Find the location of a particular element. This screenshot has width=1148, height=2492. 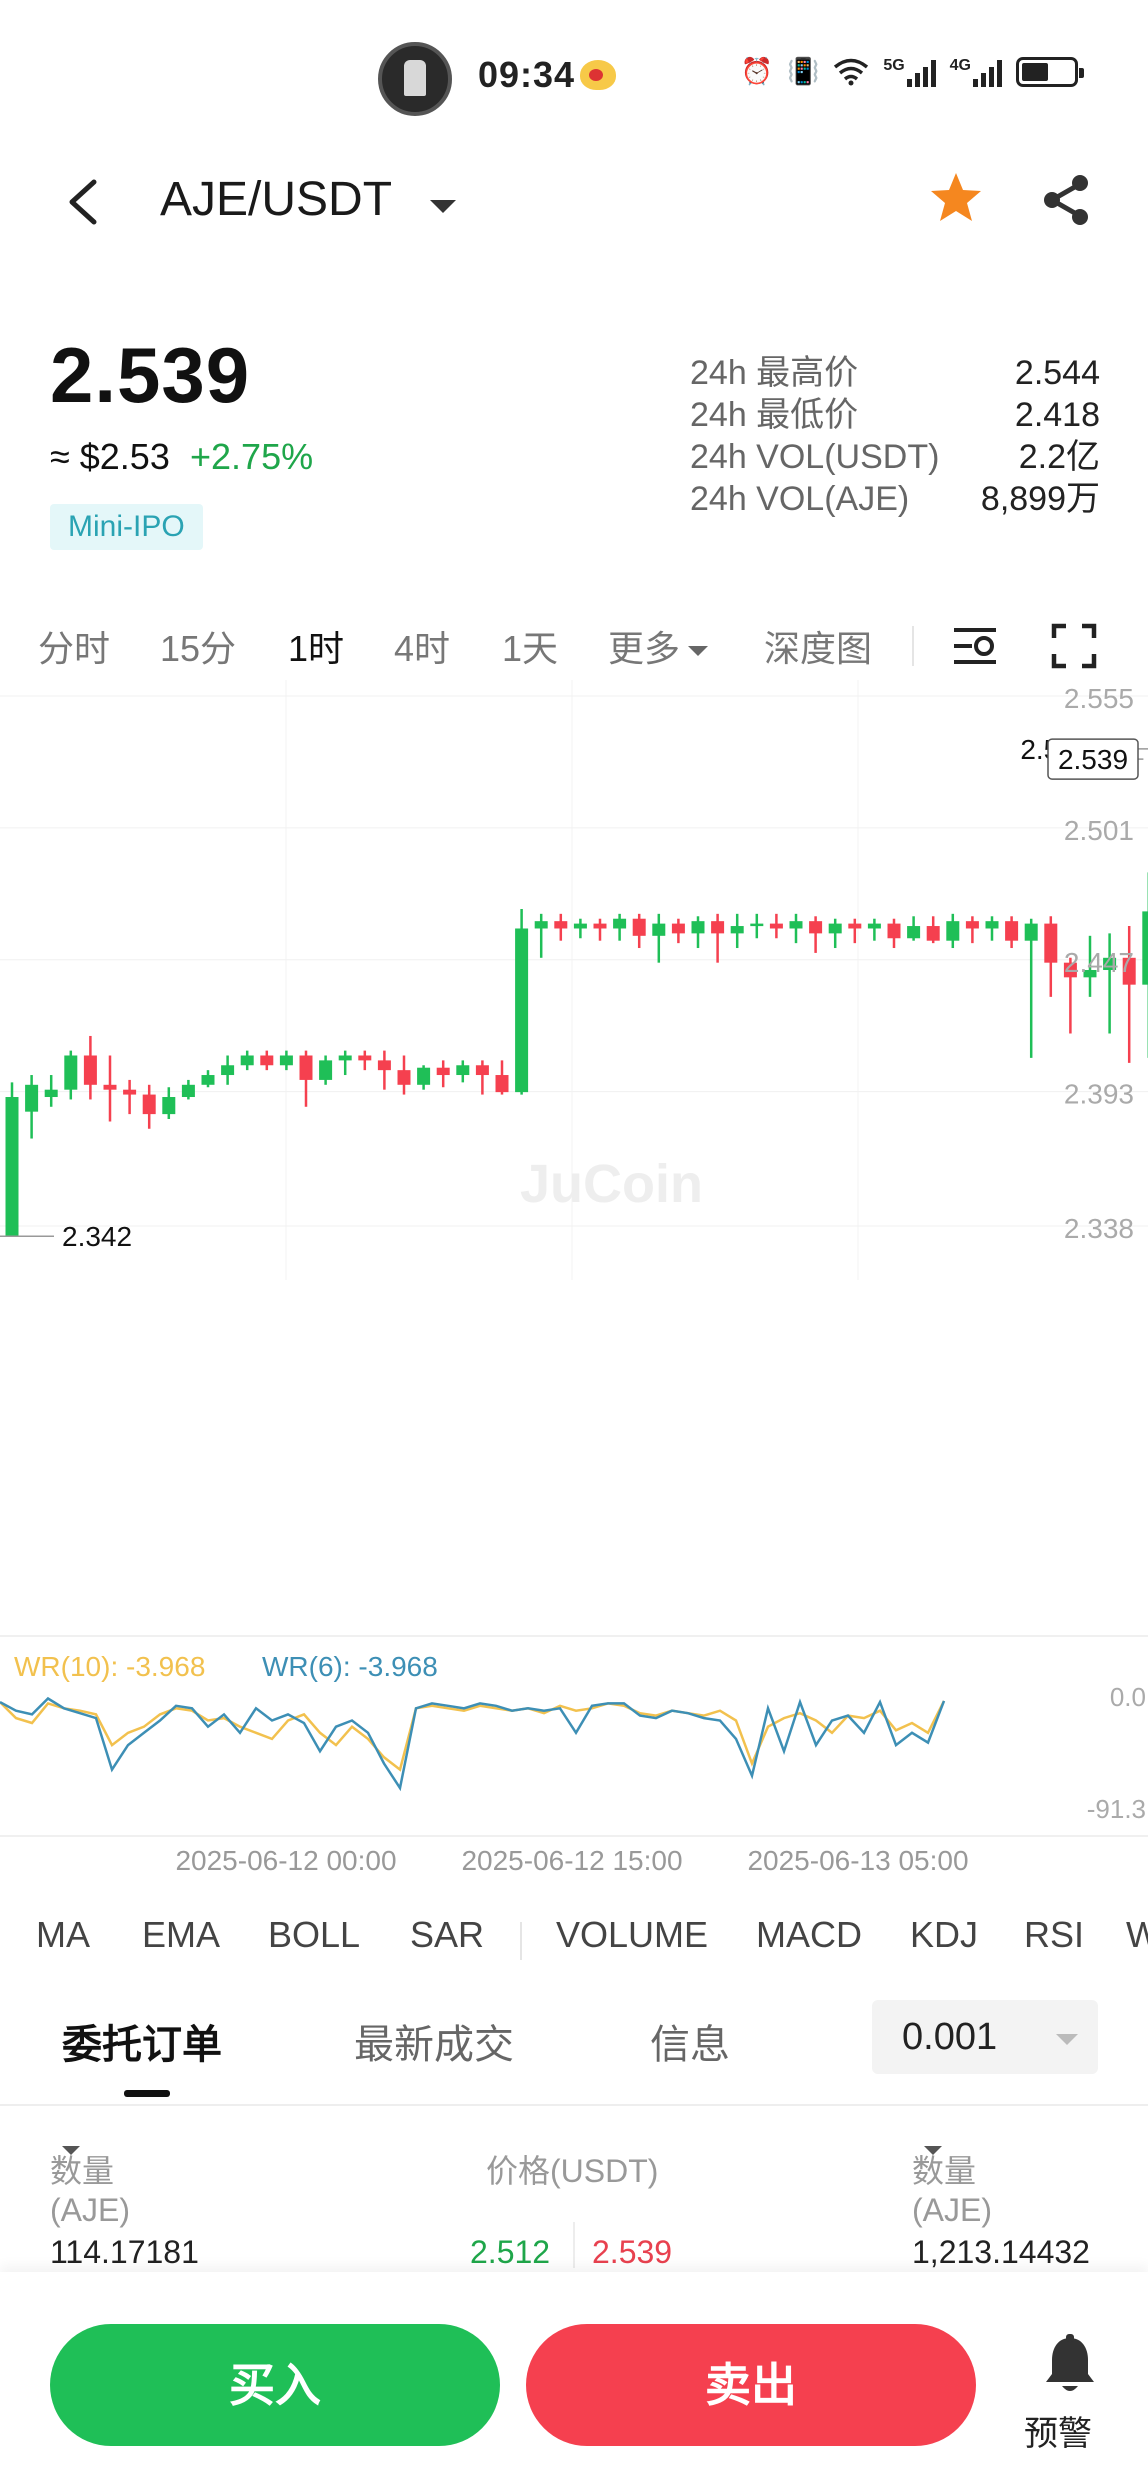

alarm-icon: ⏰ is located at coordinates (756, 71).